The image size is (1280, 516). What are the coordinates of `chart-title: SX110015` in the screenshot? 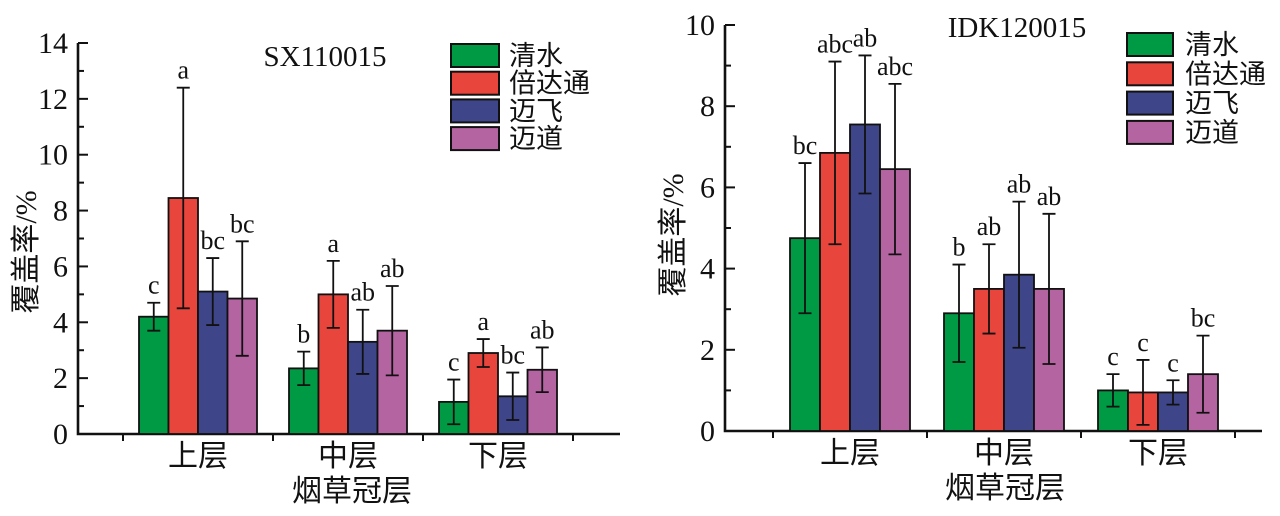 It's located at (325, 57).